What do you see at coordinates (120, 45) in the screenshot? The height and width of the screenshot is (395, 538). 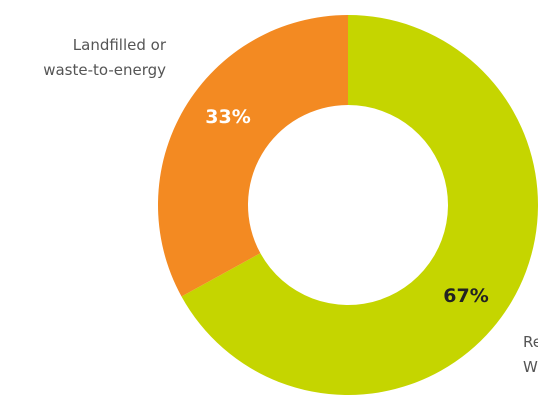 I see `slice-name-landfilled-line-1: Landfilled or` at bounding box center [120, 45].